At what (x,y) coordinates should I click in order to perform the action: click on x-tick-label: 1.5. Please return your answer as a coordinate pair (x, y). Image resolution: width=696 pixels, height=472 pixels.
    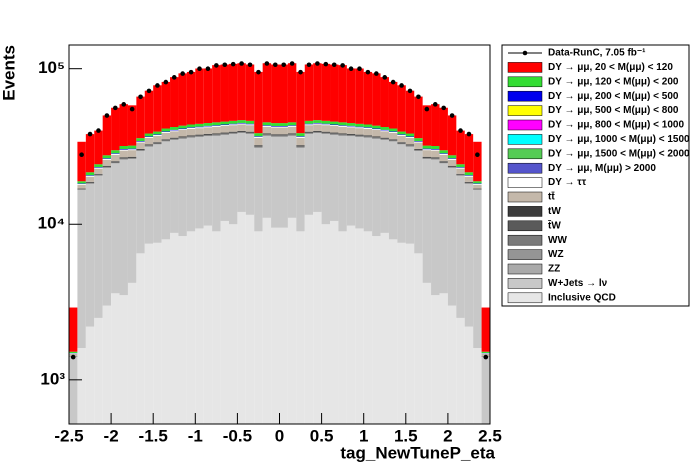
    Looking at the image, I should click on (406, 435).